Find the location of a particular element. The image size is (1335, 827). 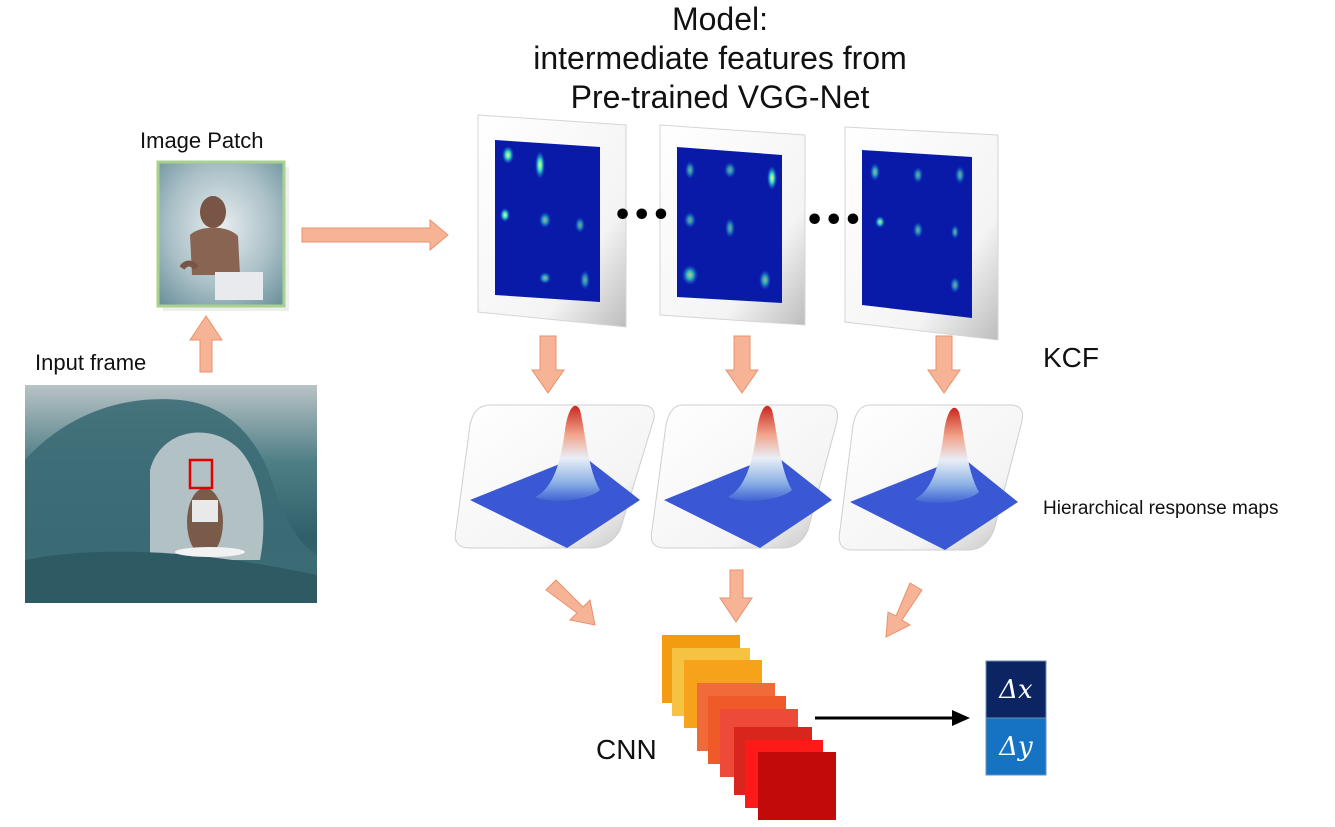

output-dx-box: Δx is located at coordinates (1016, 689).